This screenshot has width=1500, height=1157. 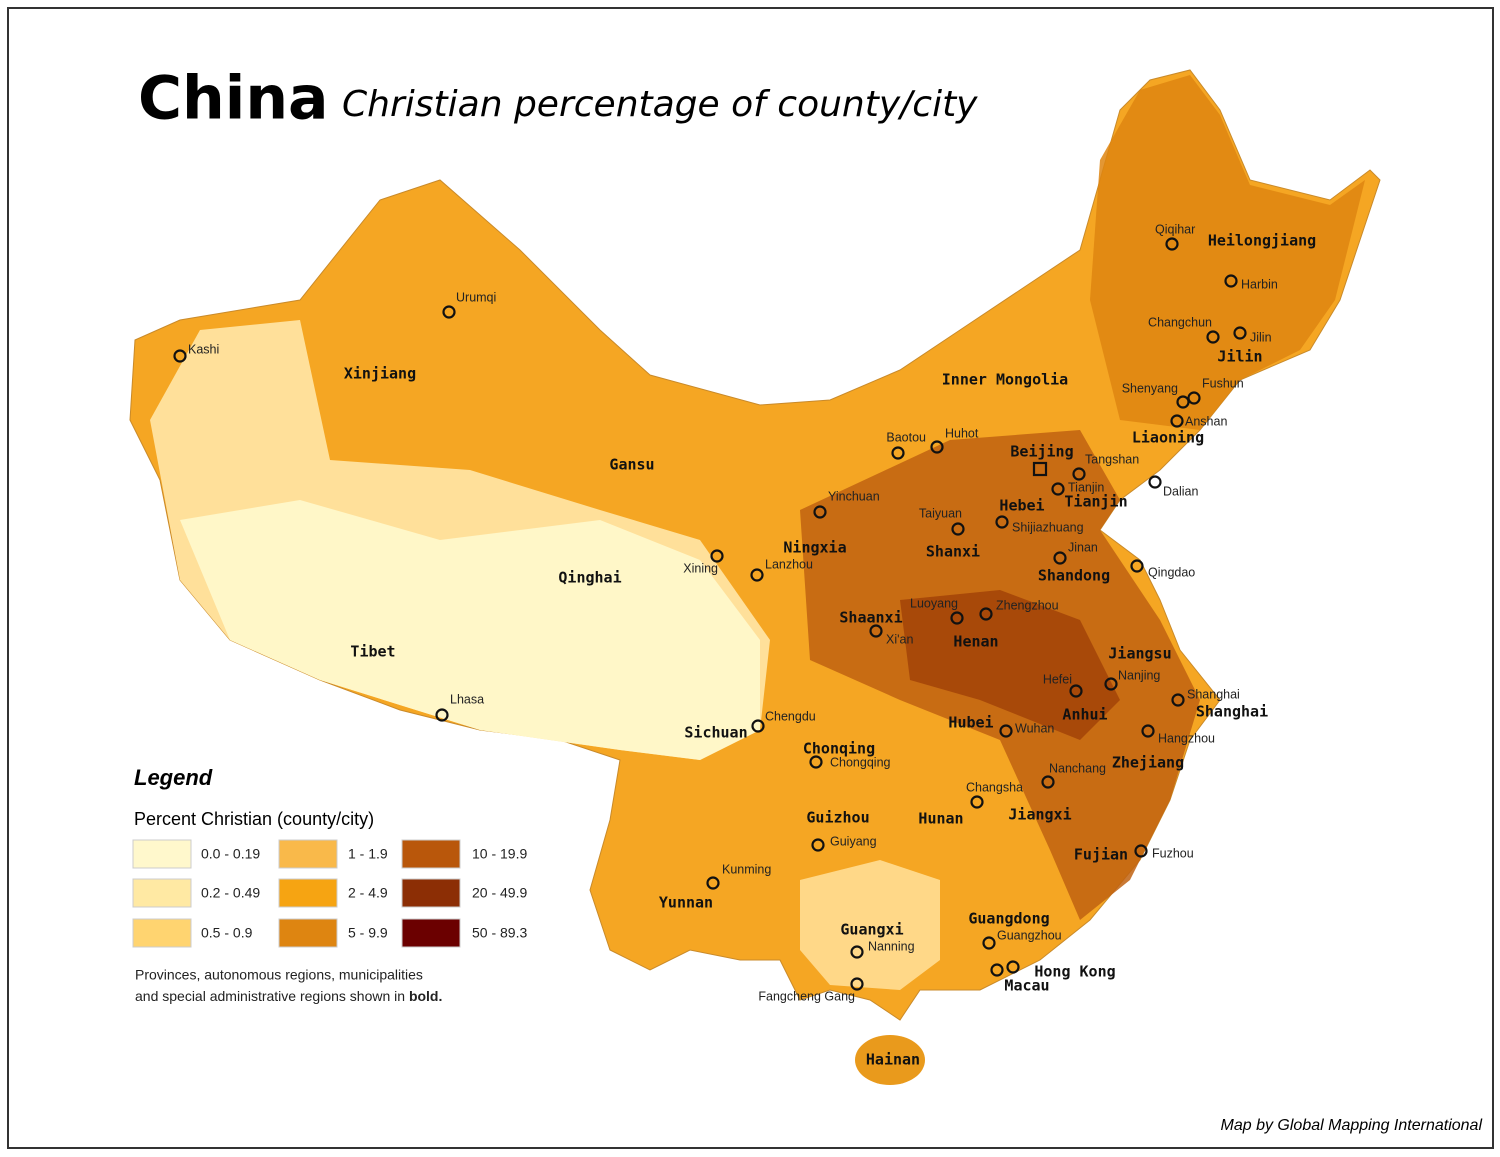 What do you see at coordinates (1084, 715) in the screenshot?
I see `province-label: Anhui` at bounding box center [1084, 715].